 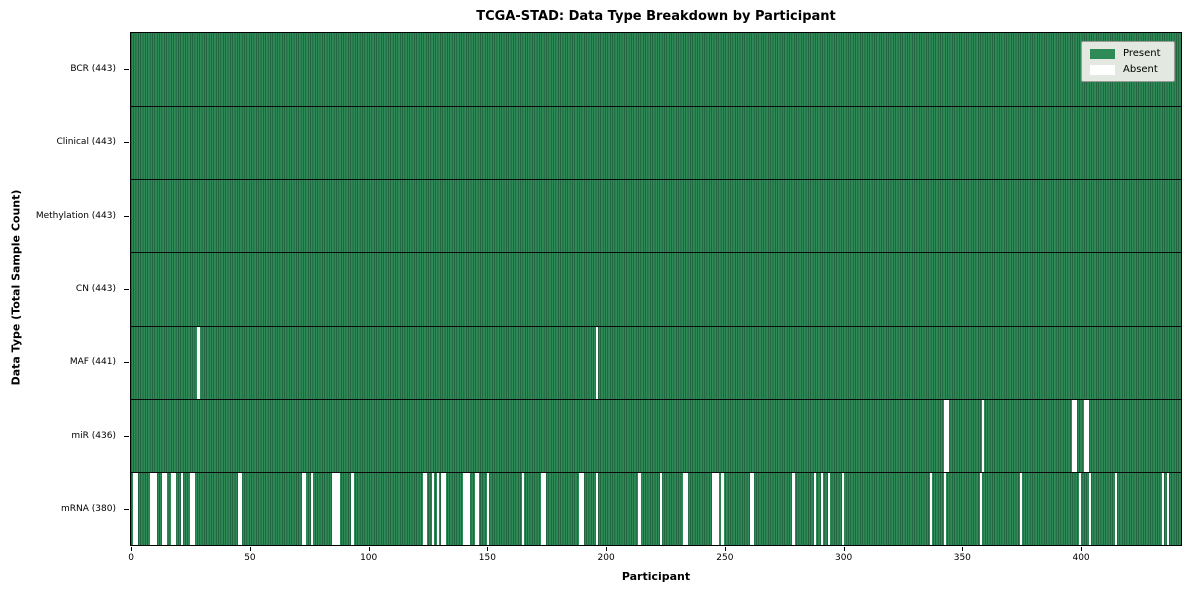 I want to click on row-bars-MAF, so click(x=656, y=362).